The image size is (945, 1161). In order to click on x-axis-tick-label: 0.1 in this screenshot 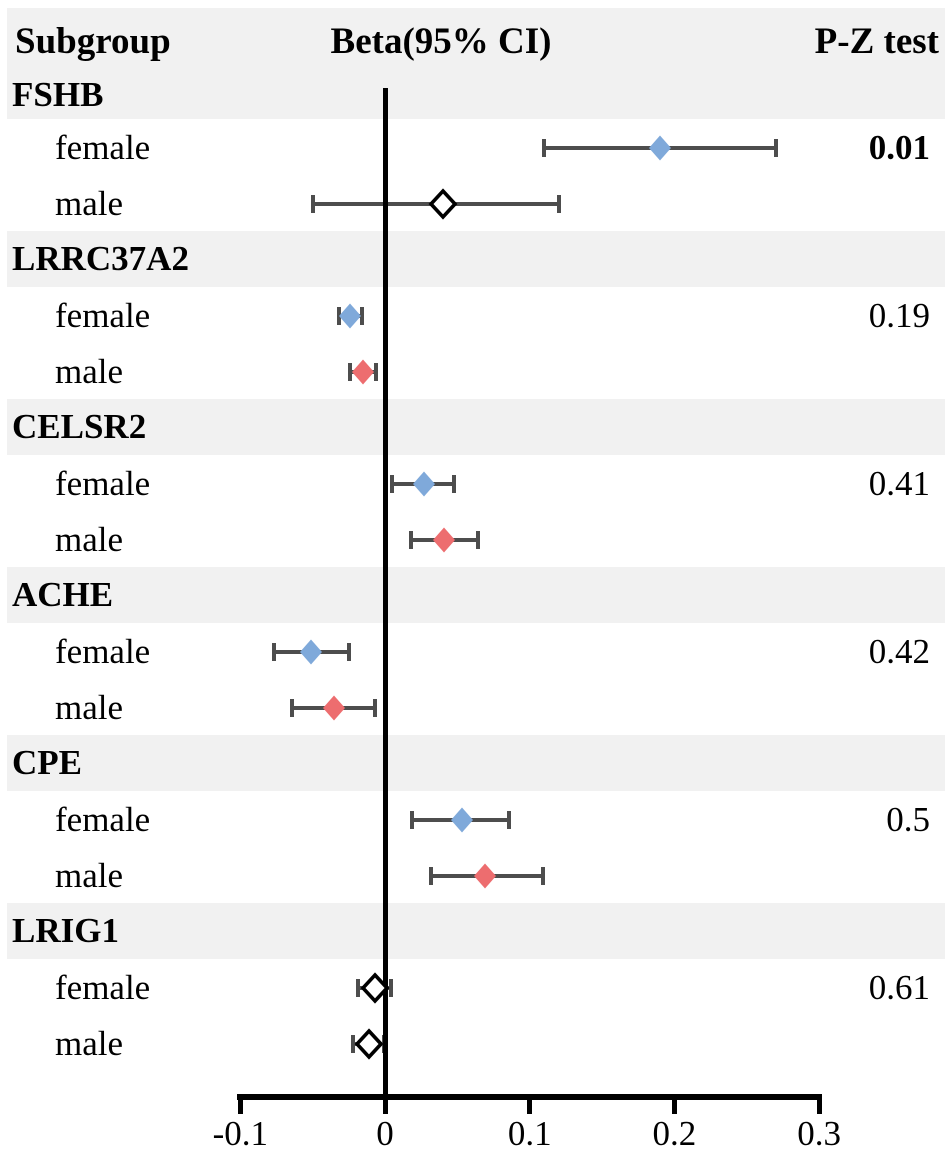, I will do `click(529, 1133)`.